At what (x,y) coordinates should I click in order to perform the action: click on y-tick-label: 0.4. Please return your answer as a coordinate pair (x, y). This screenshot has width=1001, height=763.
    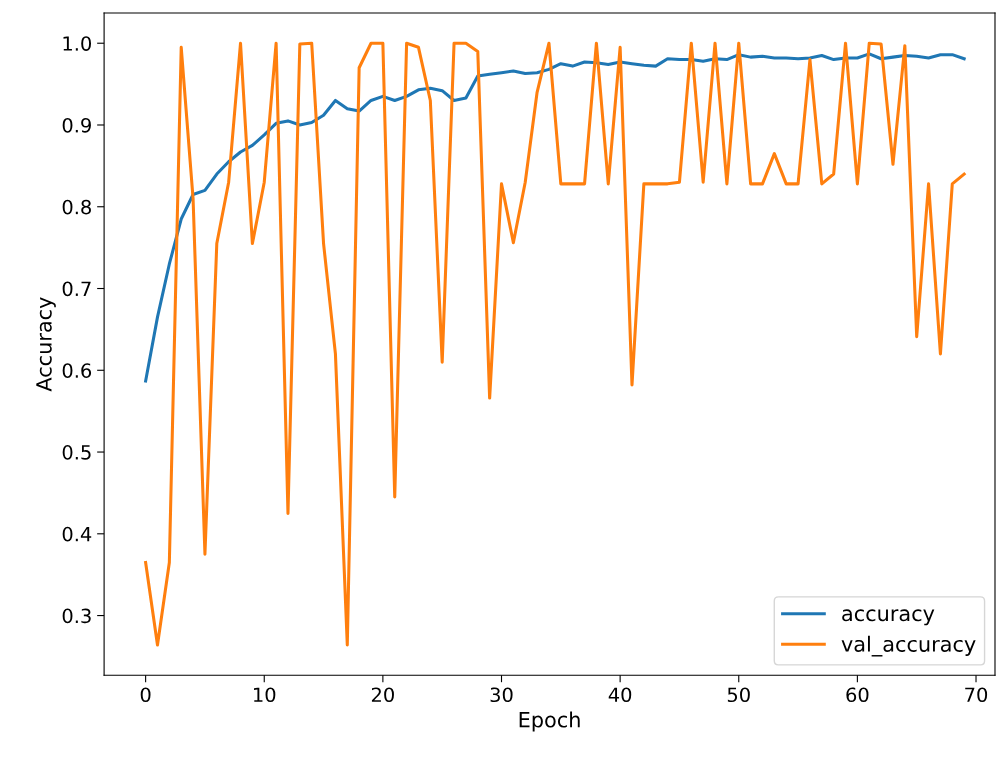
    Looking at the image, I should click on (77, 534).